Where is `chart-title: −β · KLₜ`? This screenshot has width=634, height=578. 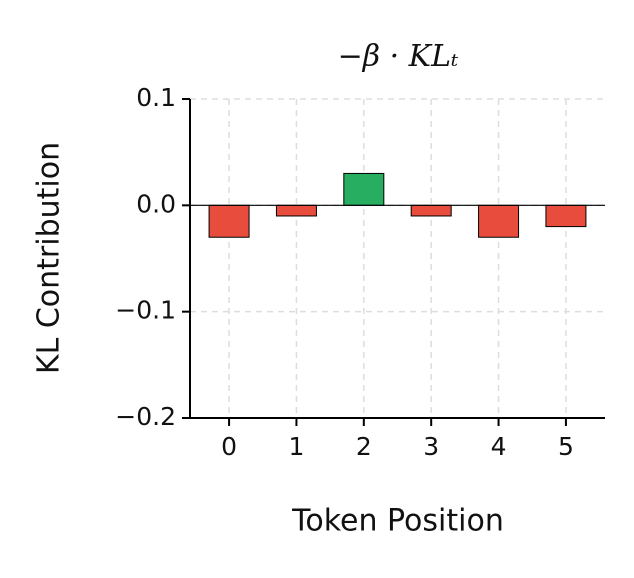
chart-title: −β · KLₜ is located at coordinates (398, 56).